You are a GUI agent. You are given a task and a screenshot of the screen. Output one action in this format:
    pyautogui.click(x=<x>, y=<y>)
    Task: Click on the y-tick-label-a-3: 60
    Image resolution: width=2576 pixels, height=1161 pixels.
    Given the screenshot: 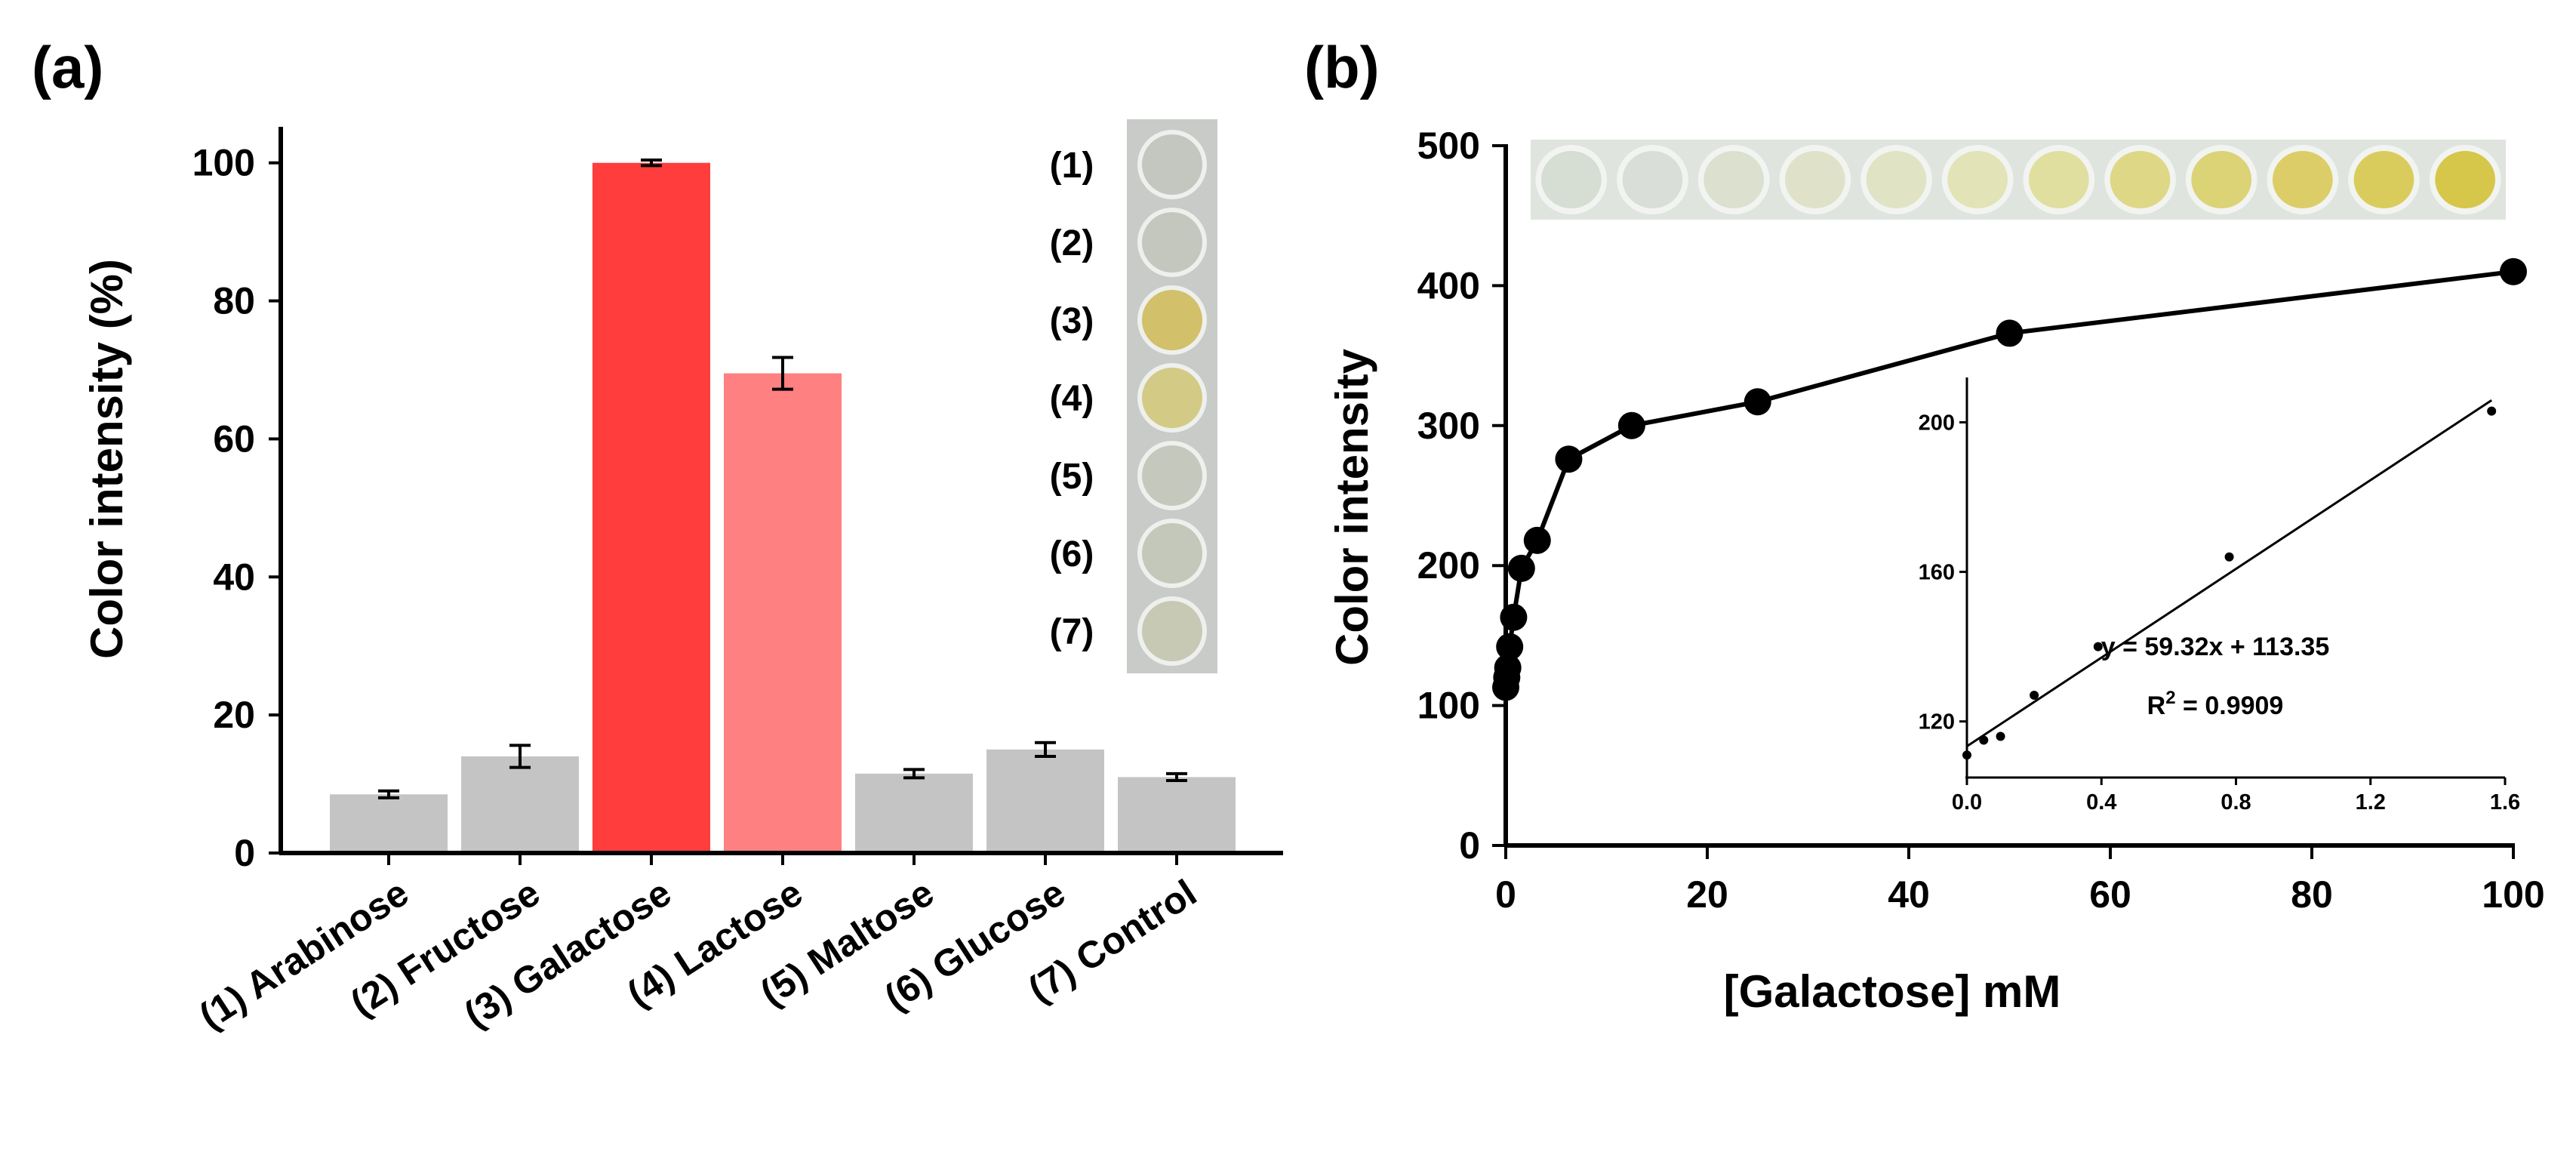 What is the action you would take?
    pyautogui.click(x=234, y=438)
    